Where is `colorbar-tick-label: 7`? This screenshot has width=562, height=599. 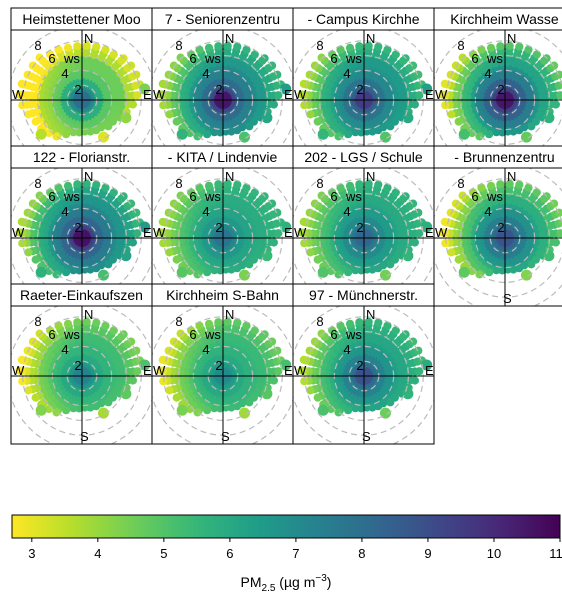
colorbar-tick-label: 7 is located at coordinates (295, 553).